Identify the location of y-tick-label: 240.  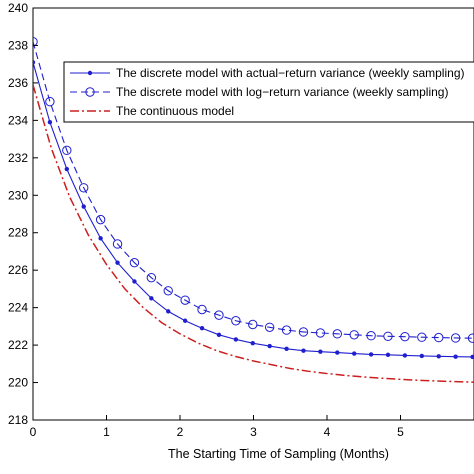
(18, 8).